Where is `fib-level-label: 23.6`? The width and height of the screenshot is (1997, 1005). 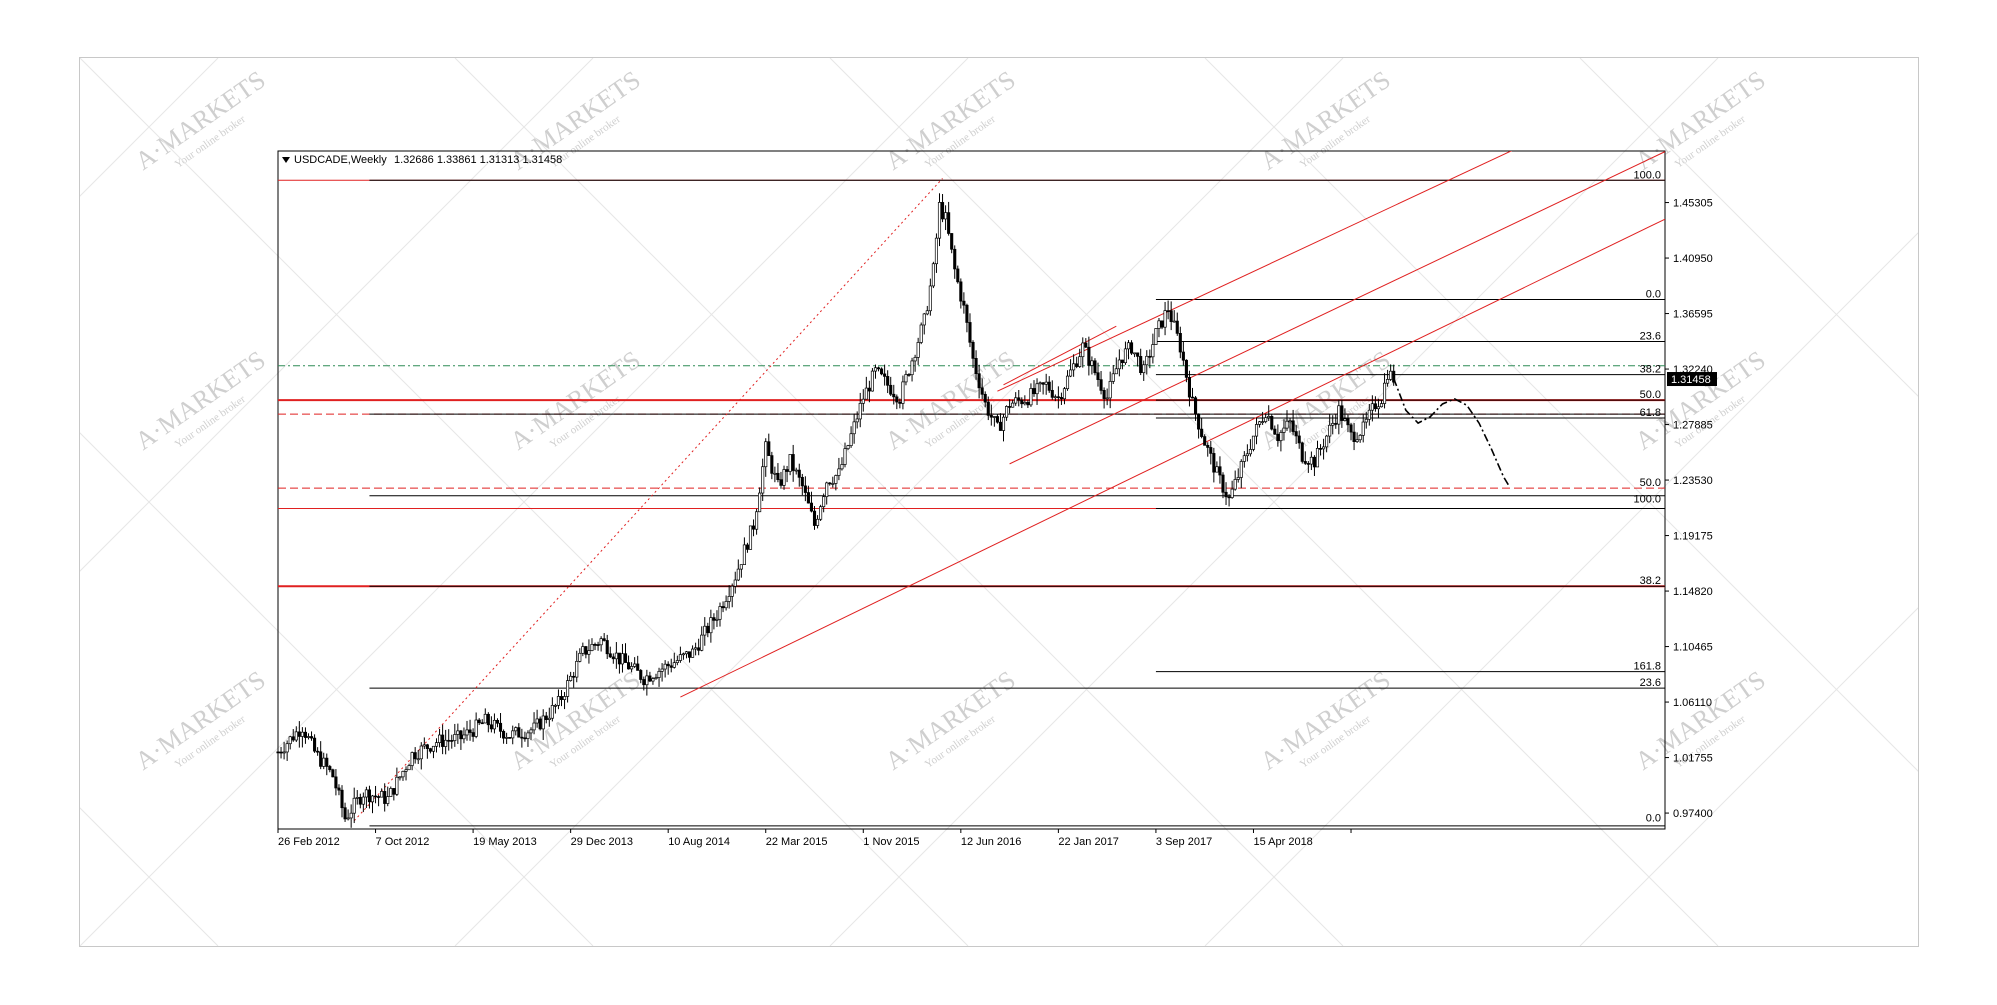 fib-level-label: 23.6 is located at coordinates (1650, 337).